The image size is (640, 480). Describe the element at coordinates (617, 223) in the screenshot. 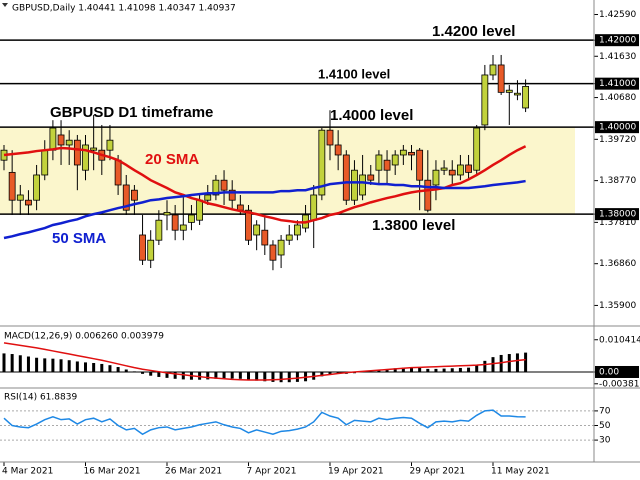

I see `y-tick-label: 1.37810` at that location.